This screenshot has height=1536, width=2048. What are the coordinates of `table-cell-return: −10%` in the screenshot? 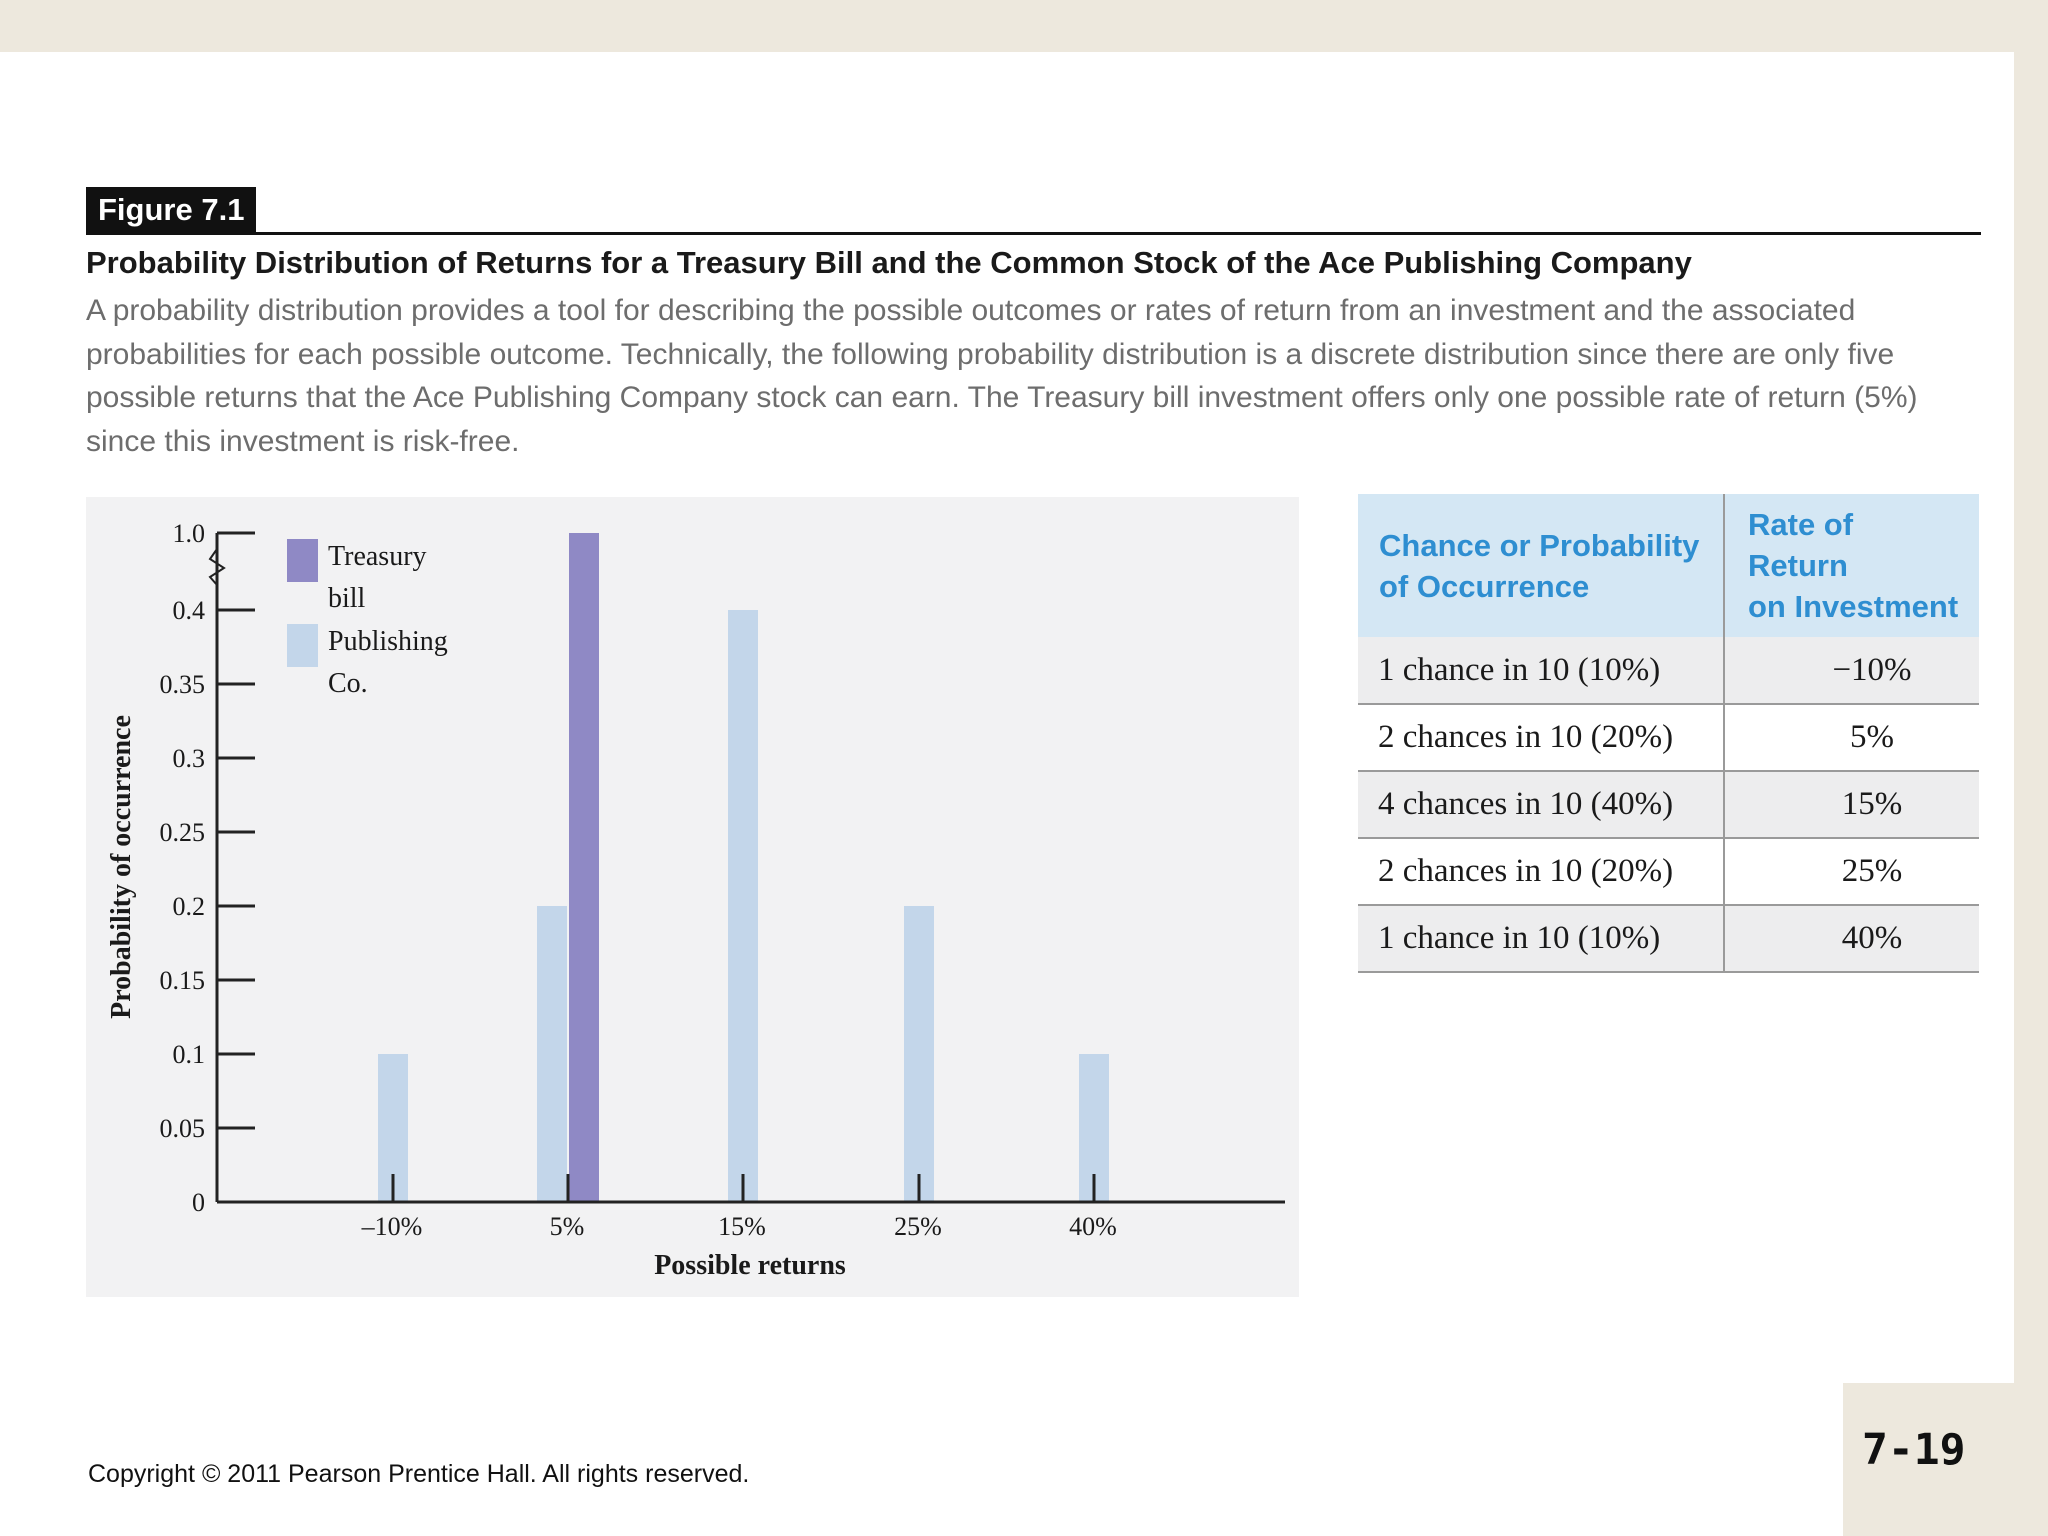 It's located at (1851, 671).